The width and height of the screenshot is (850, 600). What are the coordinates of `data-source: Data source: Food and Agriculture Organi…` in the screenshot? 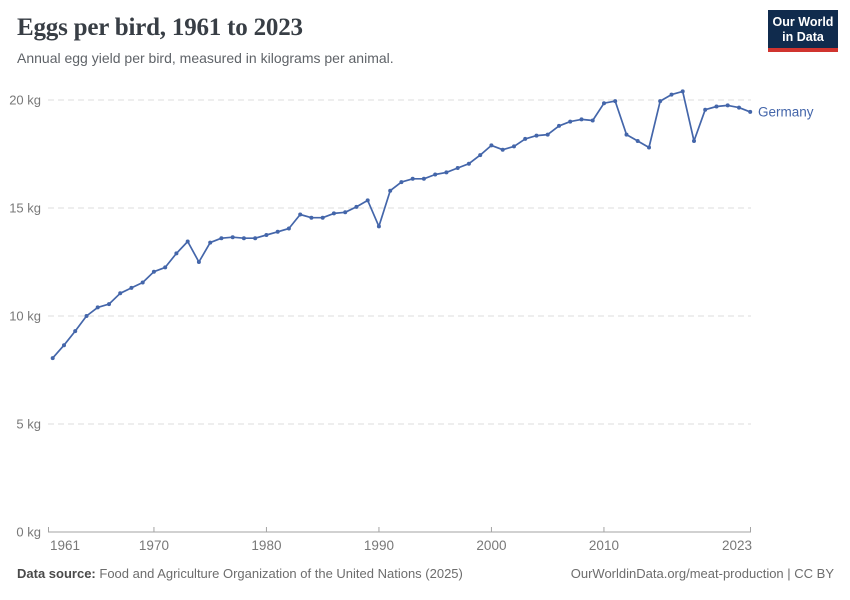 It's located at (240, 573).